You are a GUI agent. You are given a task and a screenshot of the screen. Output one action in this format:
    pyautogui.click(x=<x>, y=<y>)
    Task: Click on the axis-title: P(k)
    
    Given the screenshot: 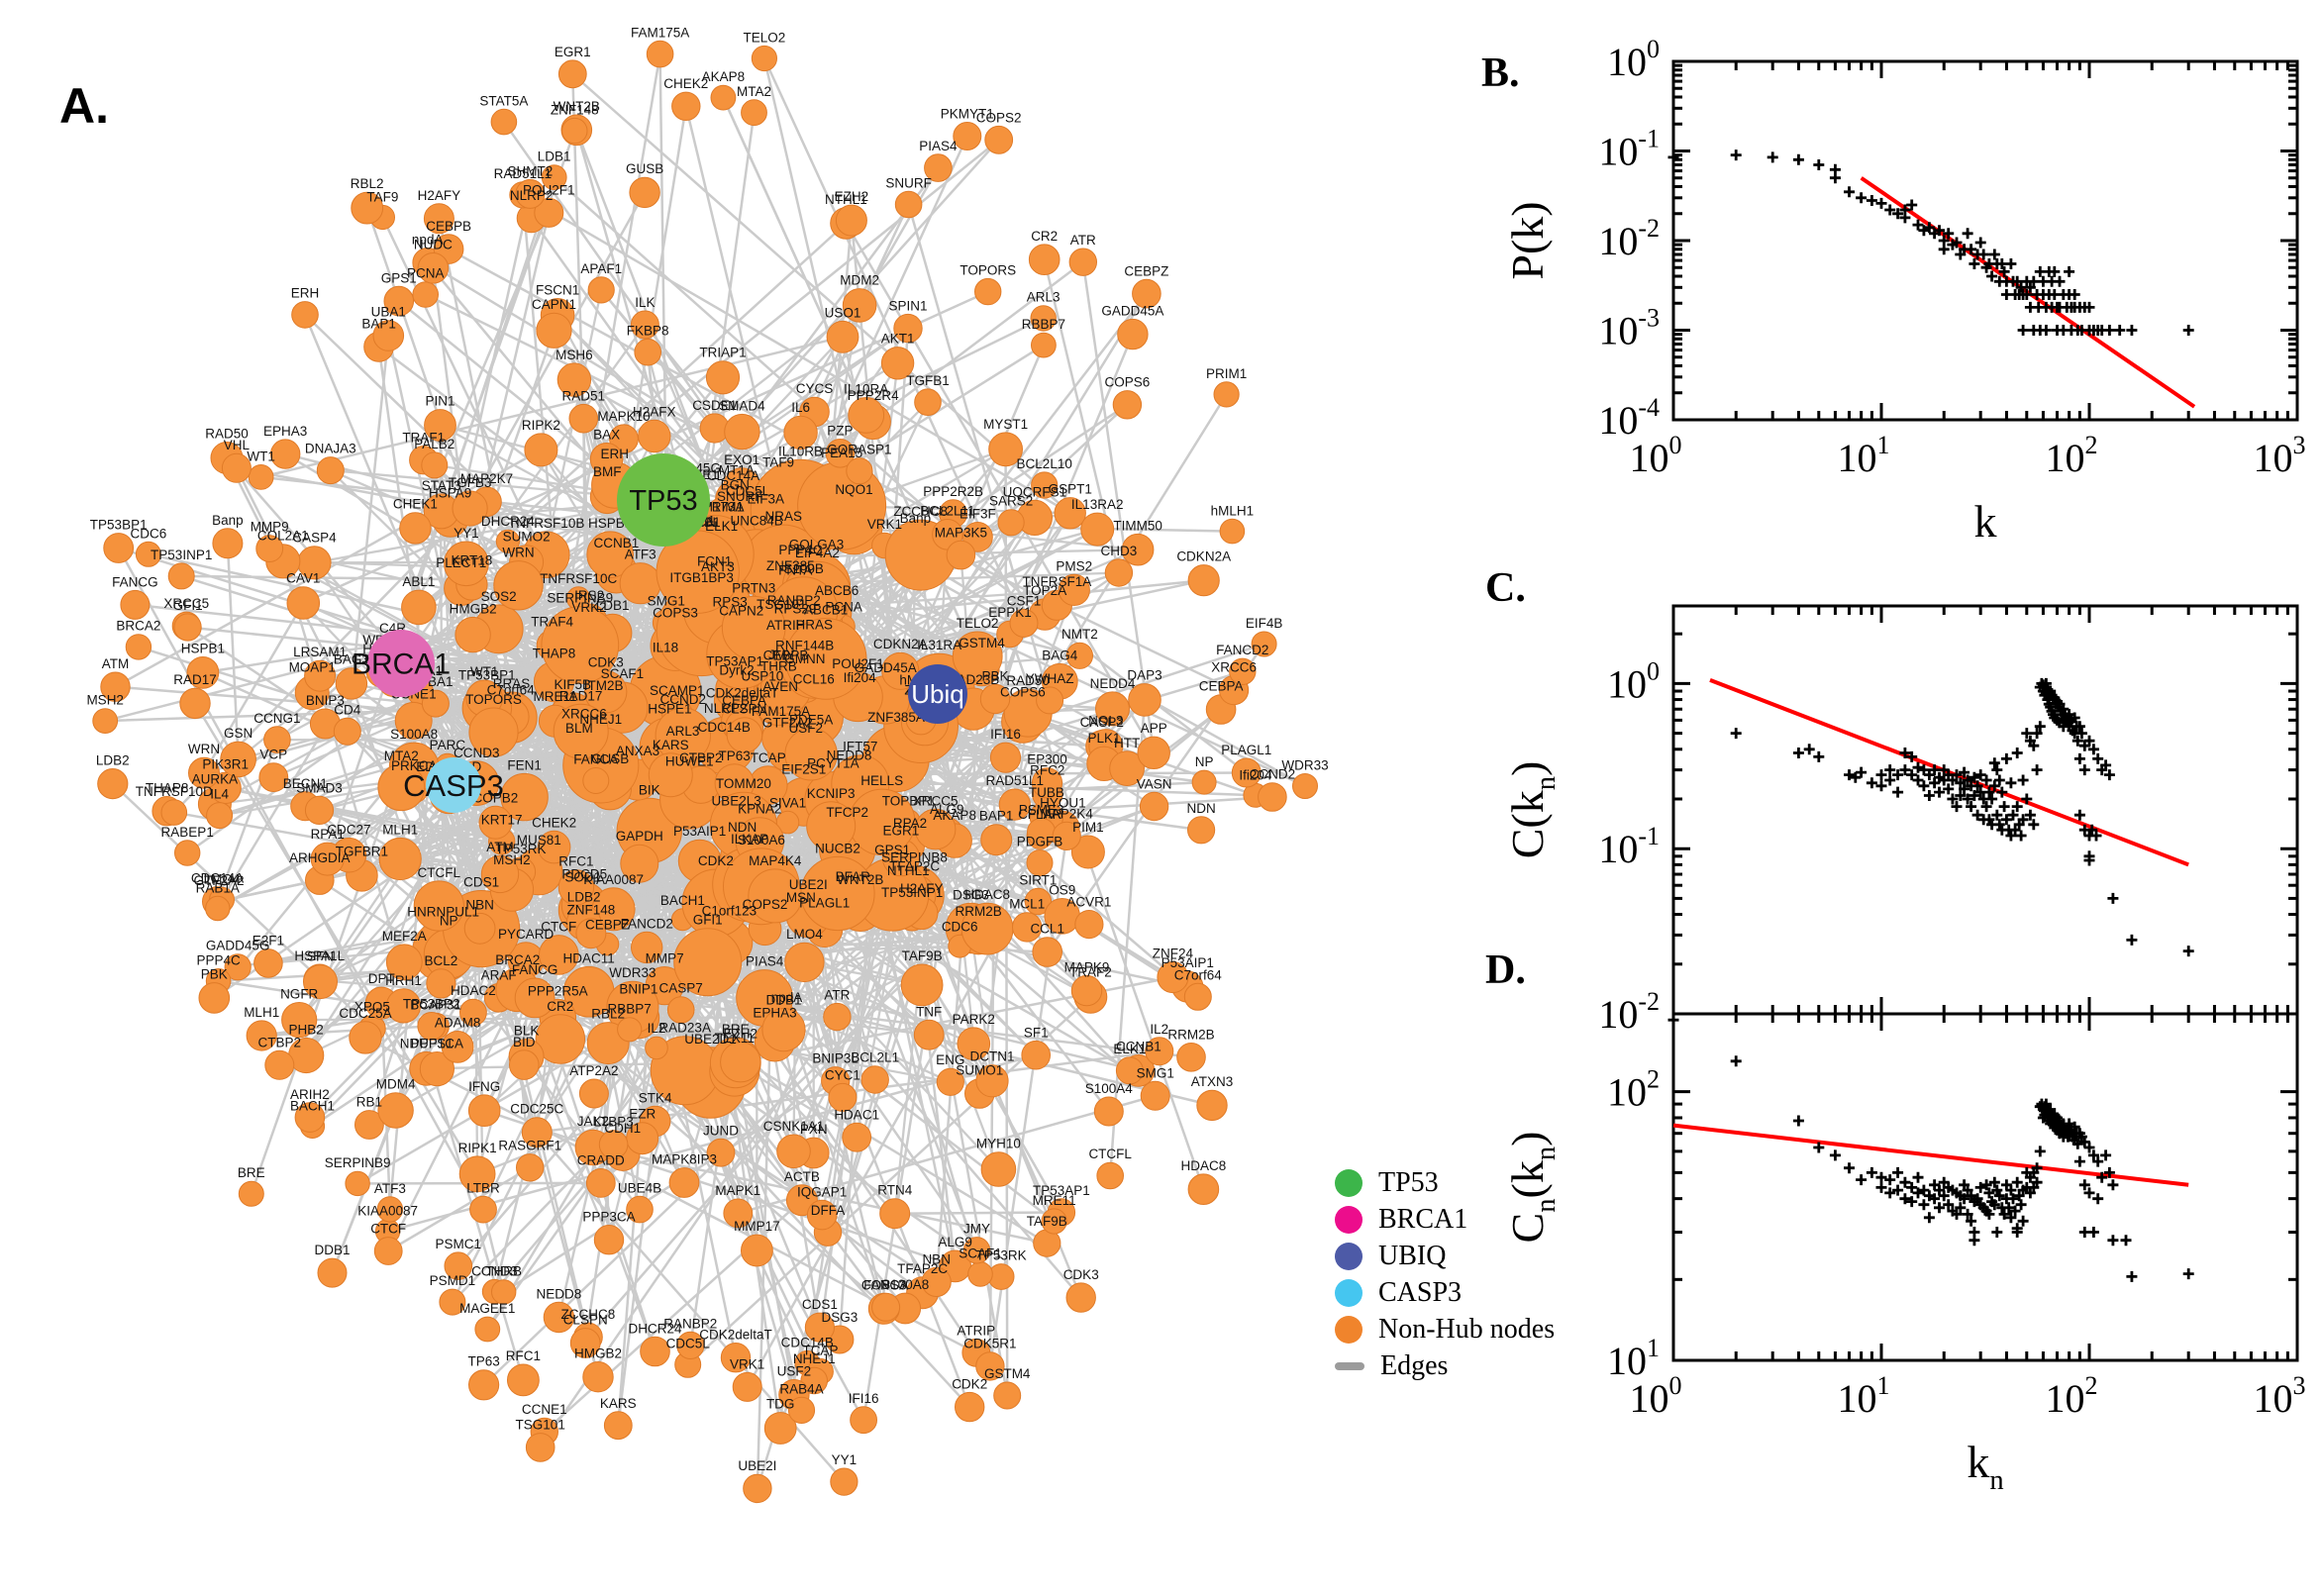 What is the action you would take?
    pyautogui.click(x=1527, y=240)
    